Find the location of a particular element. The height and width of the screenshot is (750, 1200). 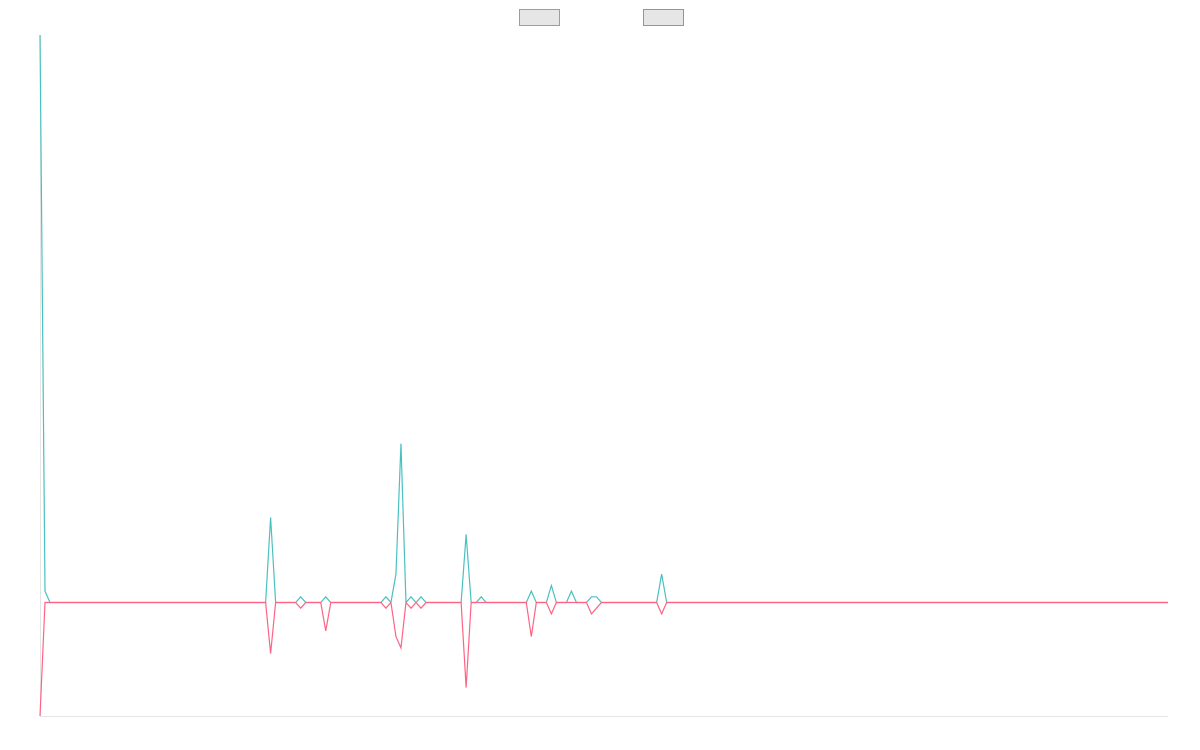

series-line is located at coordinates (603, 659).